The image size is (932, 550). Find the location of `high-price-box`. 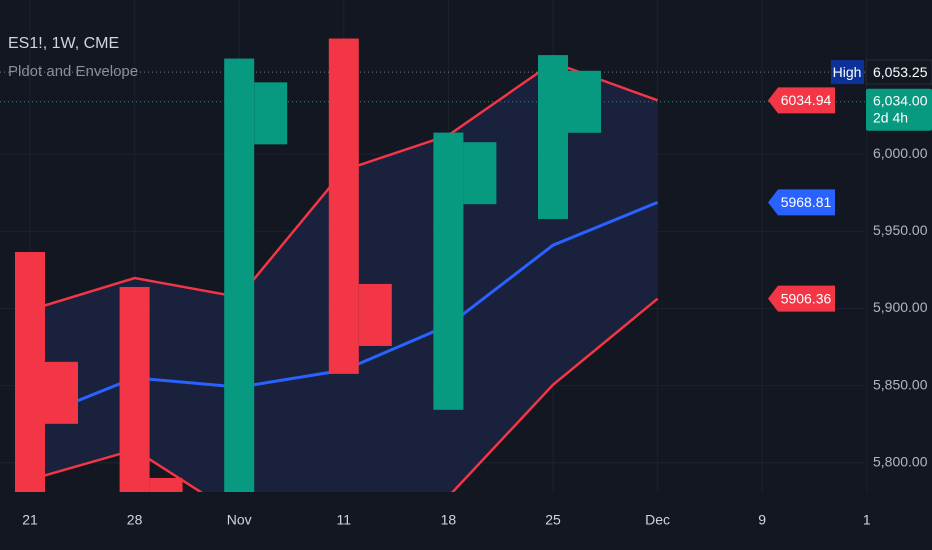

high-price-box is located at coordinates (898, 72).